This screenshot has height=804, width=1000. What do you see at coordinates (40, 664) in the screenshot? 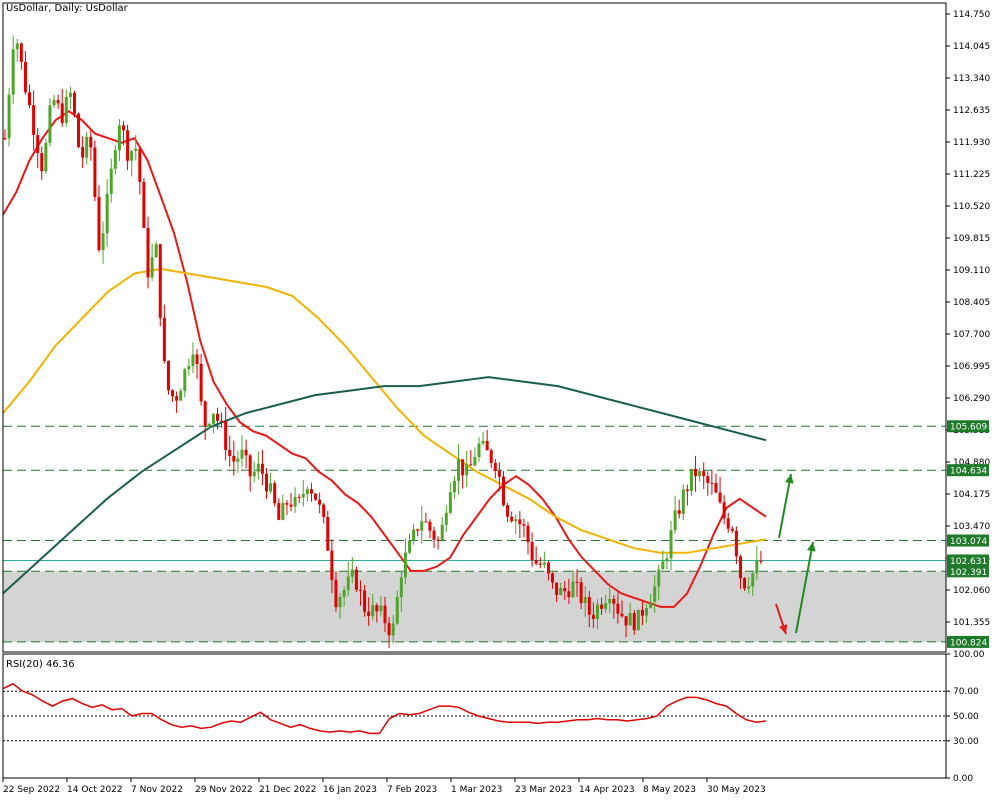
I see `rsi-title: RSI(20) 46.36` at bounding box center [40, 664].